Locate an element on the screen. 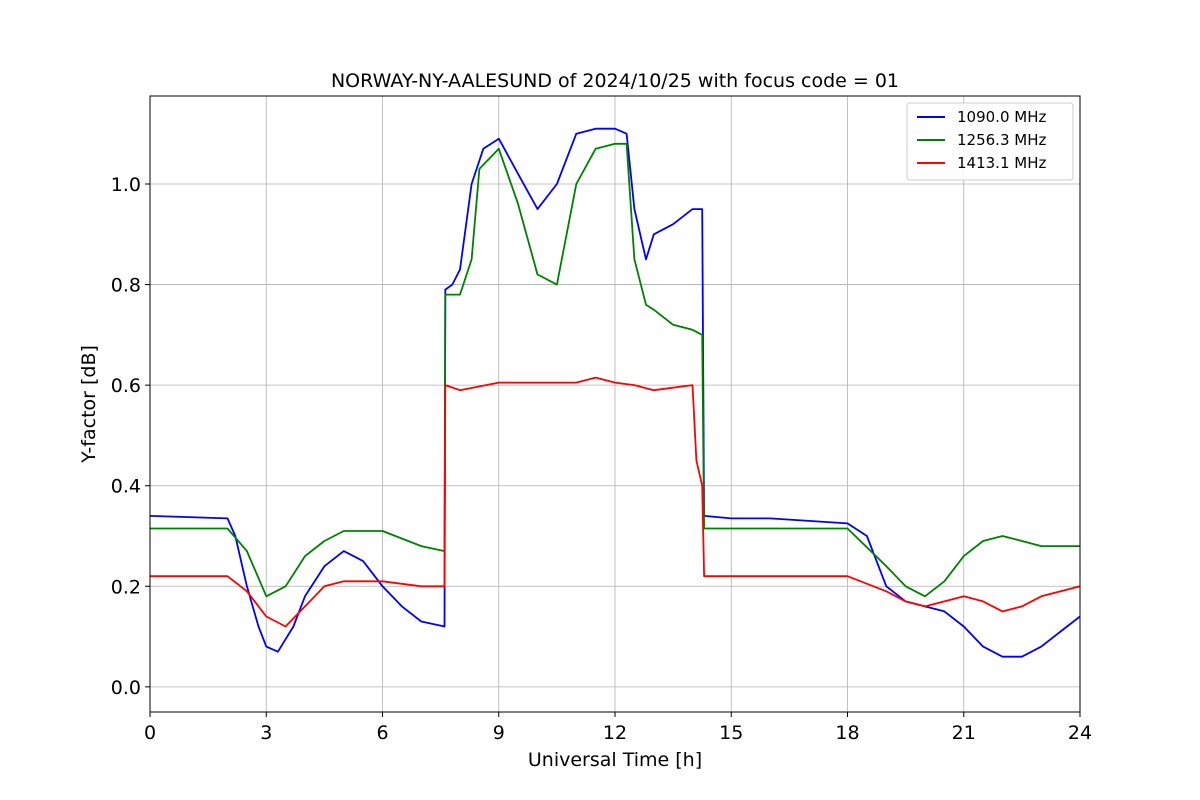  x-tick-label: 24 is located at coordinates (1080, 733).